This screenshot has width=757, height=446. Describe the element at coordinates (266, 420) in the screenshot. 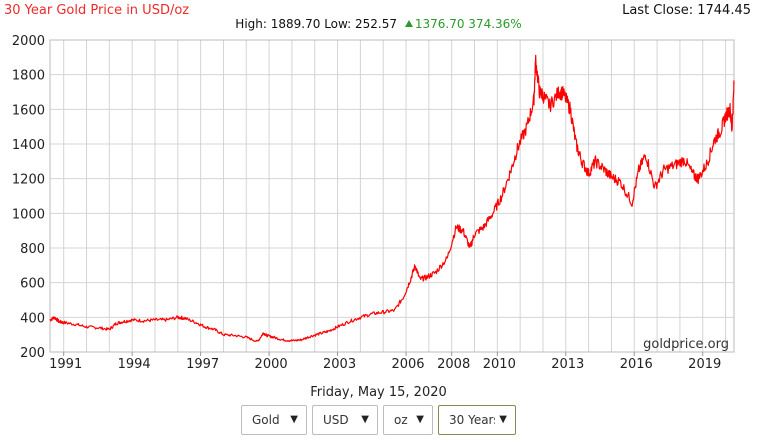

I see `metal-select-value: Gold` at that location.